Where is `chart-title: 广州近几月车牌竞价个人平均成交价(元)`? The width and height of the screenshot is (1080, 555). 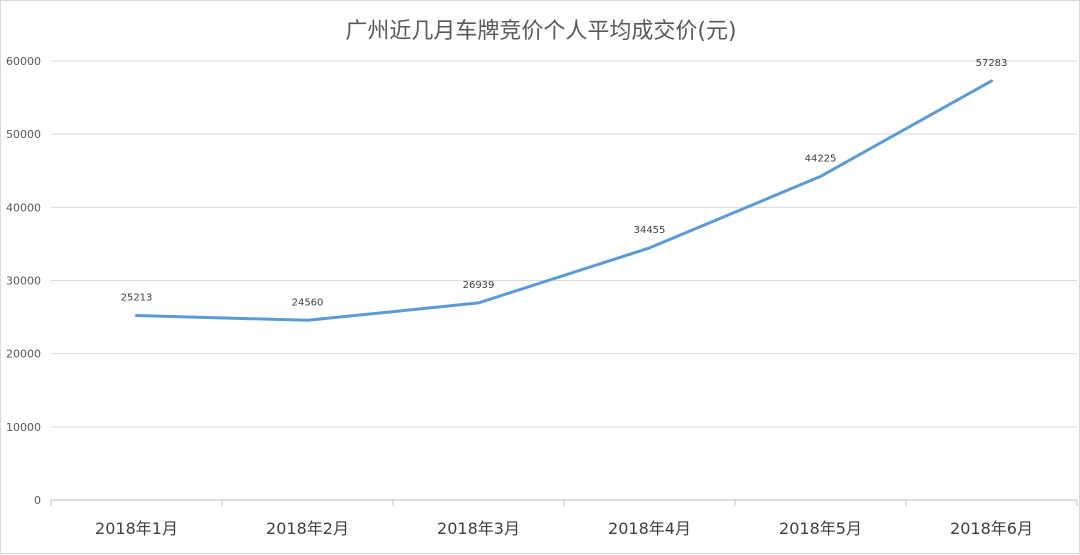
chart-title: 广州近几月车牌竞价个人平均成交价(元) is located at coordinates (541, 31).